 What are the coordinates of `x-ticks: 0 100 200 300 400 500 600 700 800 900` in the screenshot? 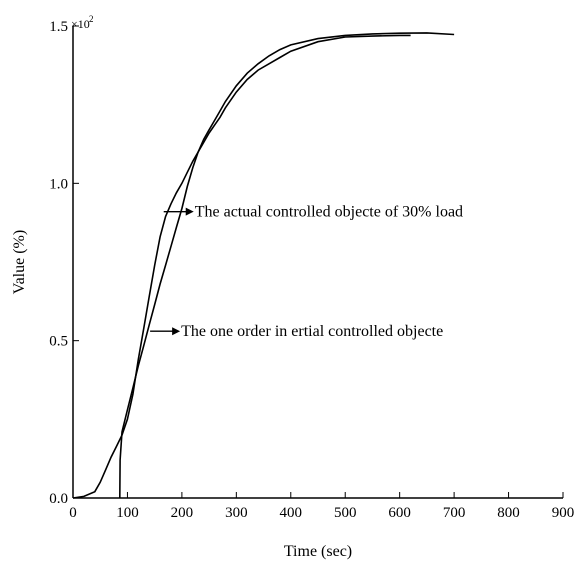 It's located at (321, 506).